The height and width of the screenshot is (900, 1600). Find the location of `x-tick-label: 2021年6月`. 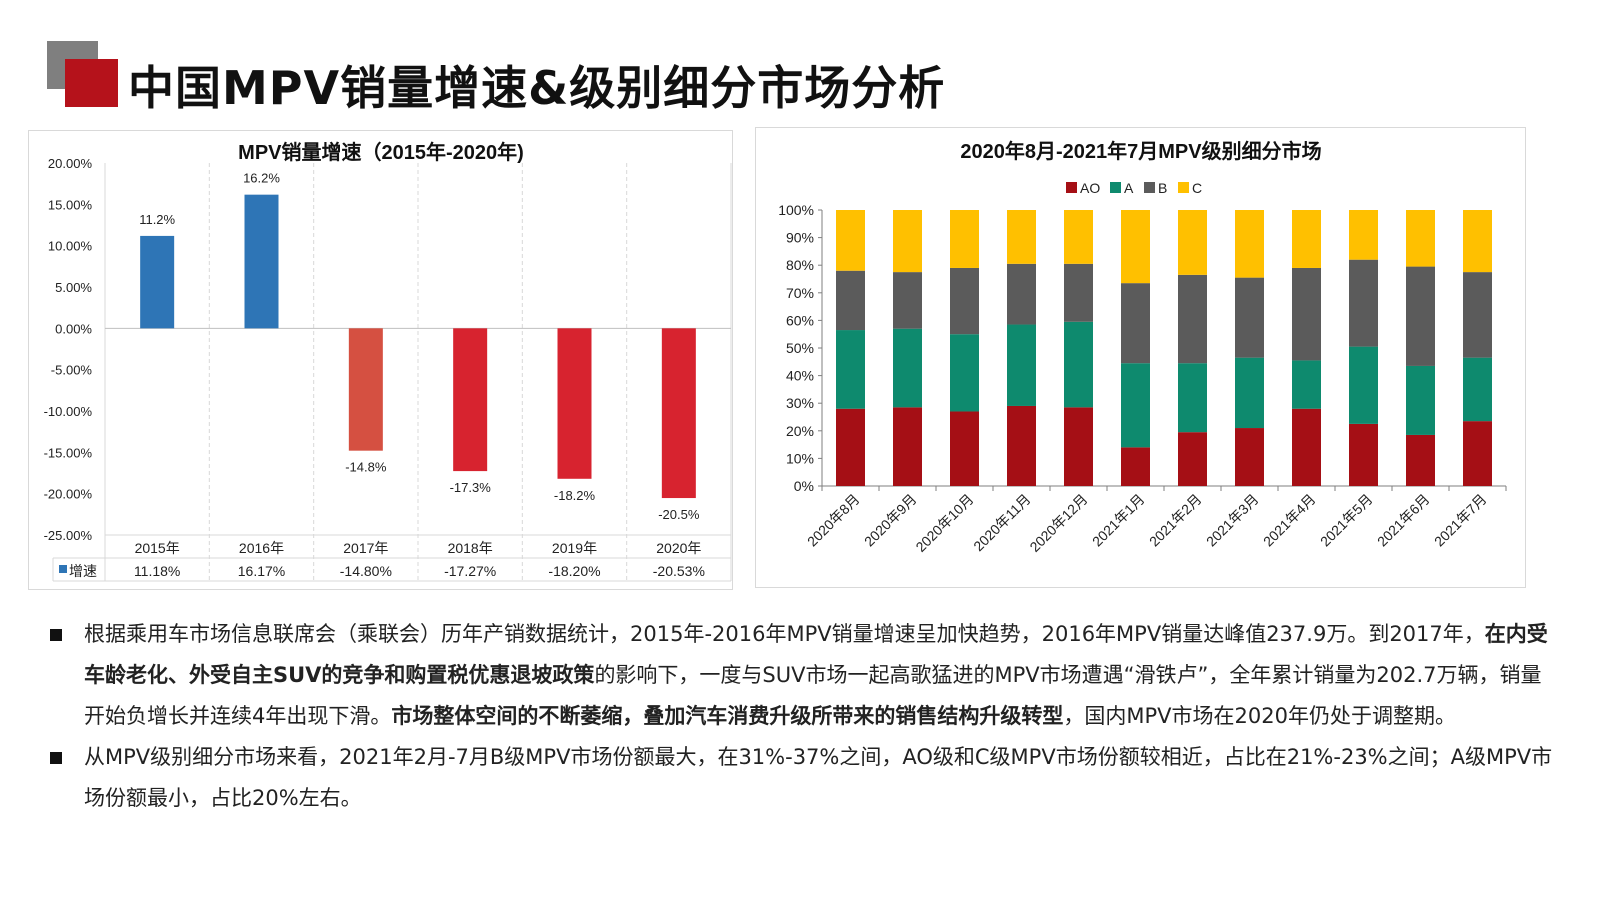

x-tick-label: 2021年6月 is located at coordinates (1403, 520).